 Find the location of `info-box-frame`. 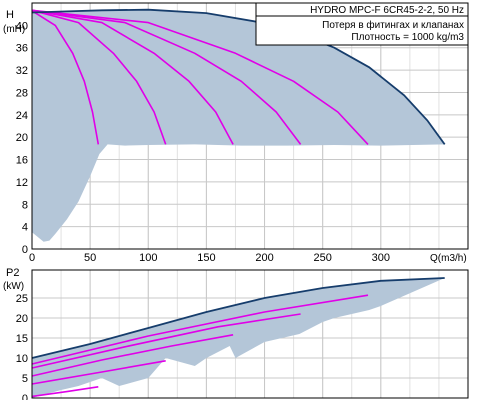

info-box-frame is located at coordinates (362, 24).